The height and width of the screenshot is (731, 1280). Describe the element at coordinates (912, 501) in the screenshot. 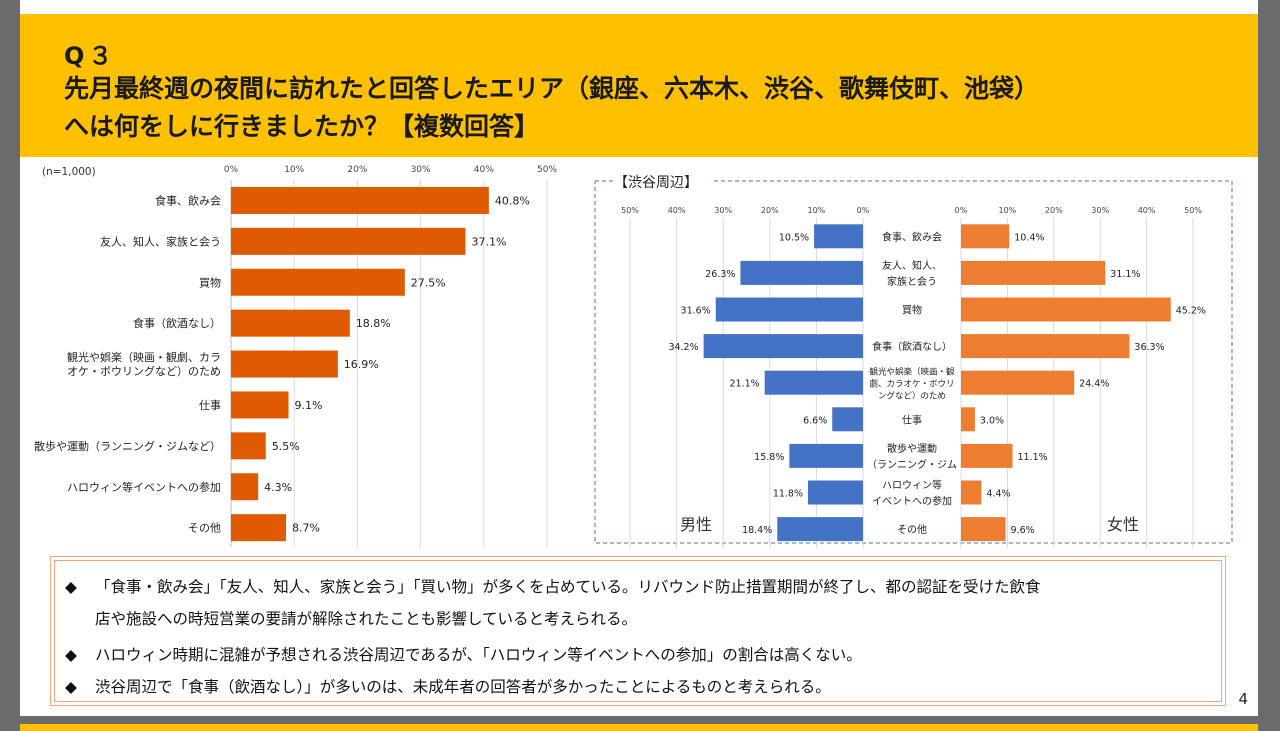

I see `category-label: イベントへの参加` at that location.